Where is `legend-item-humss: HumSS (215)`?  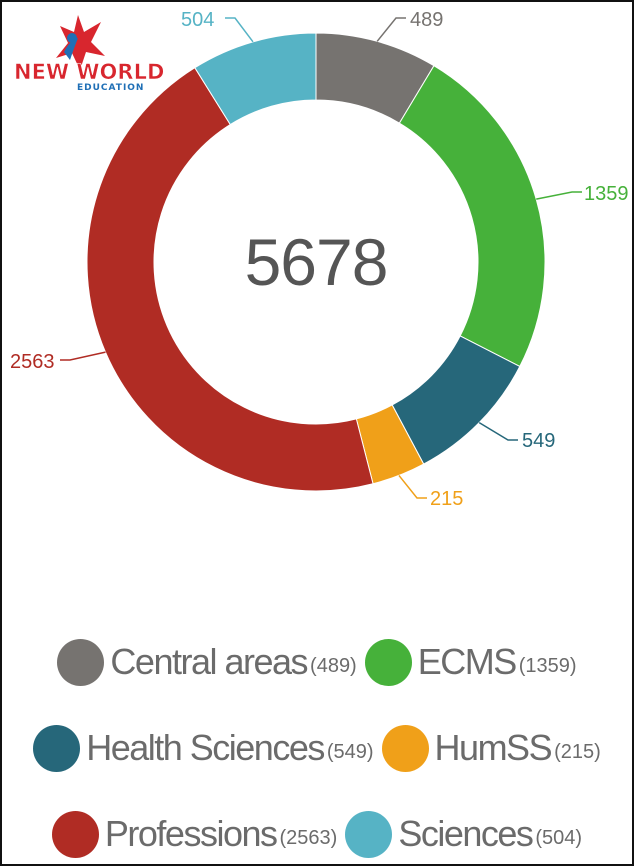
legend-item-humss: HumSS (215) is located at coordinates (491, 748).